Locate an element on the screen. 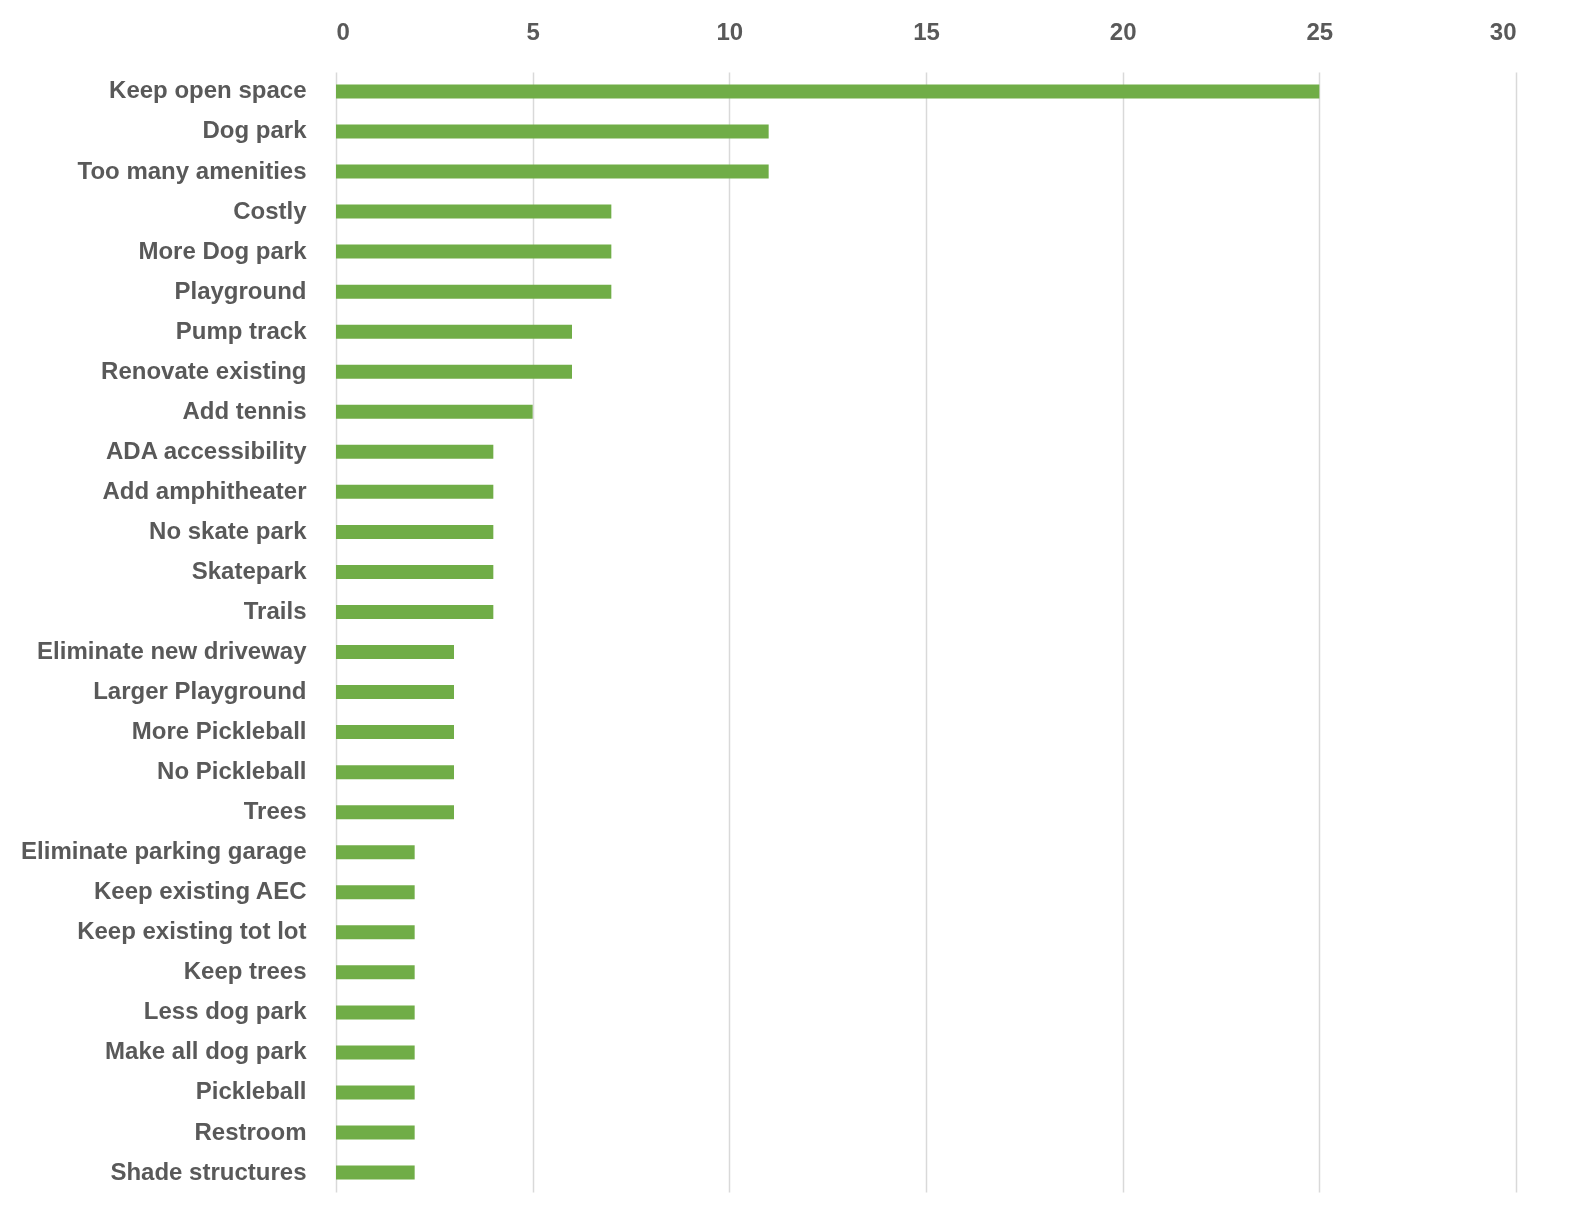 The height and width of the screenshot is (1218, 1585). y-tick-label: Keep open space is located at coordinates (208, 90).